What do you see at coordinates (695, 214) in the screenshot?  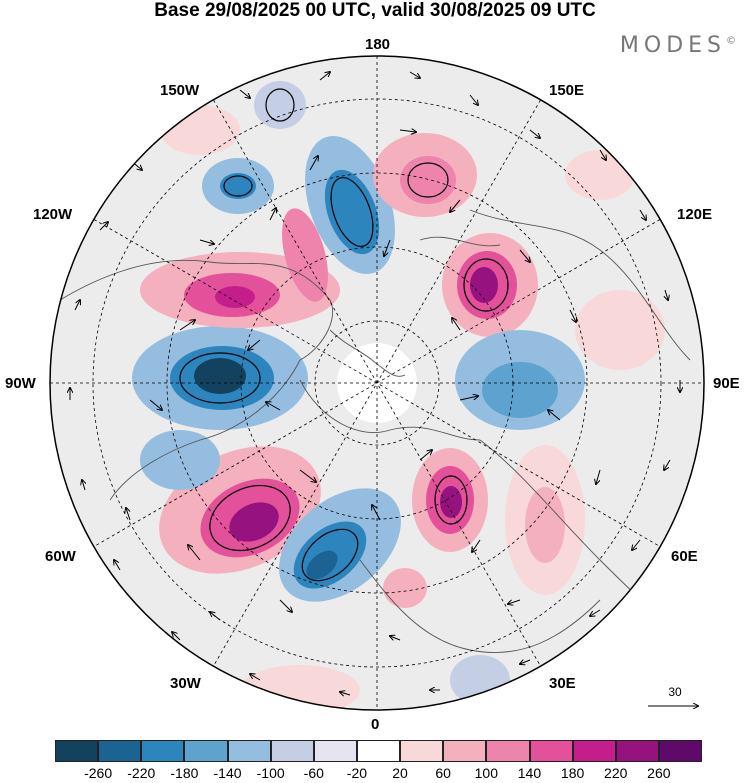 I see `lon-label-120e: 120E` at bounding box center [695, 214].